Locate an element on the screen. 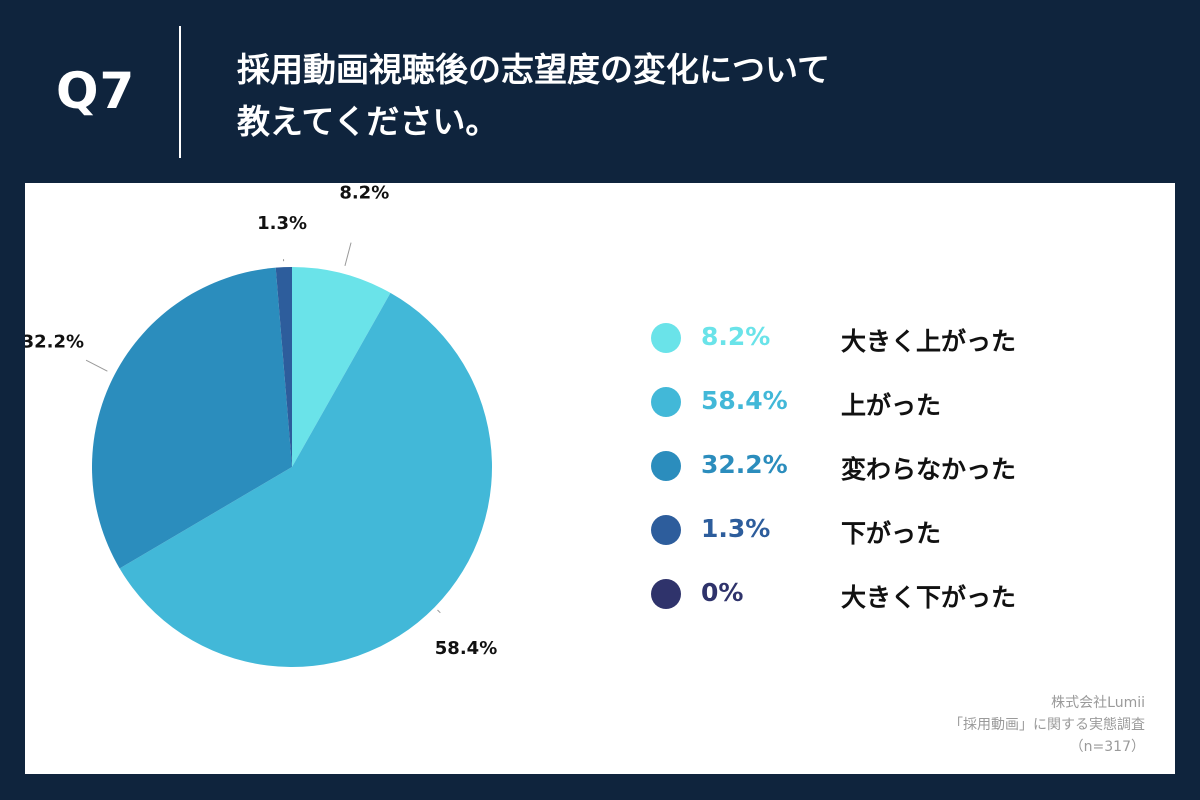  legend-value: 0% is located at coordinates (722, 592).